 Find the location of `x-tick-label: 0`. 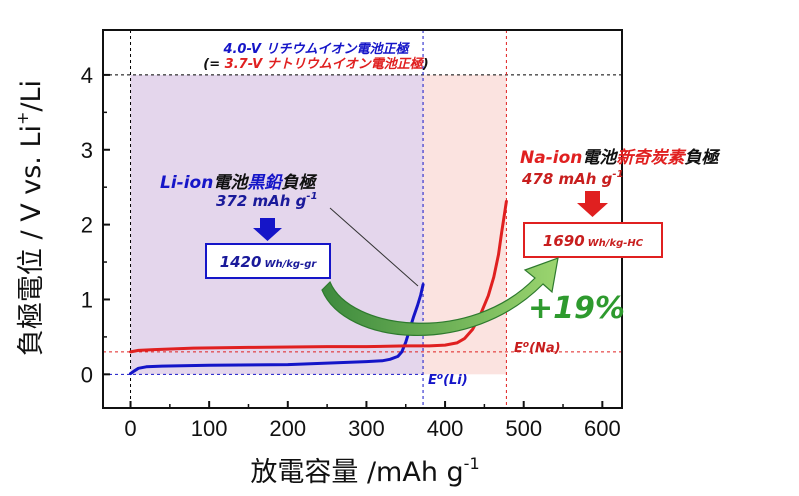

x-tick-label: 0 is located at coordinates (130, 428).